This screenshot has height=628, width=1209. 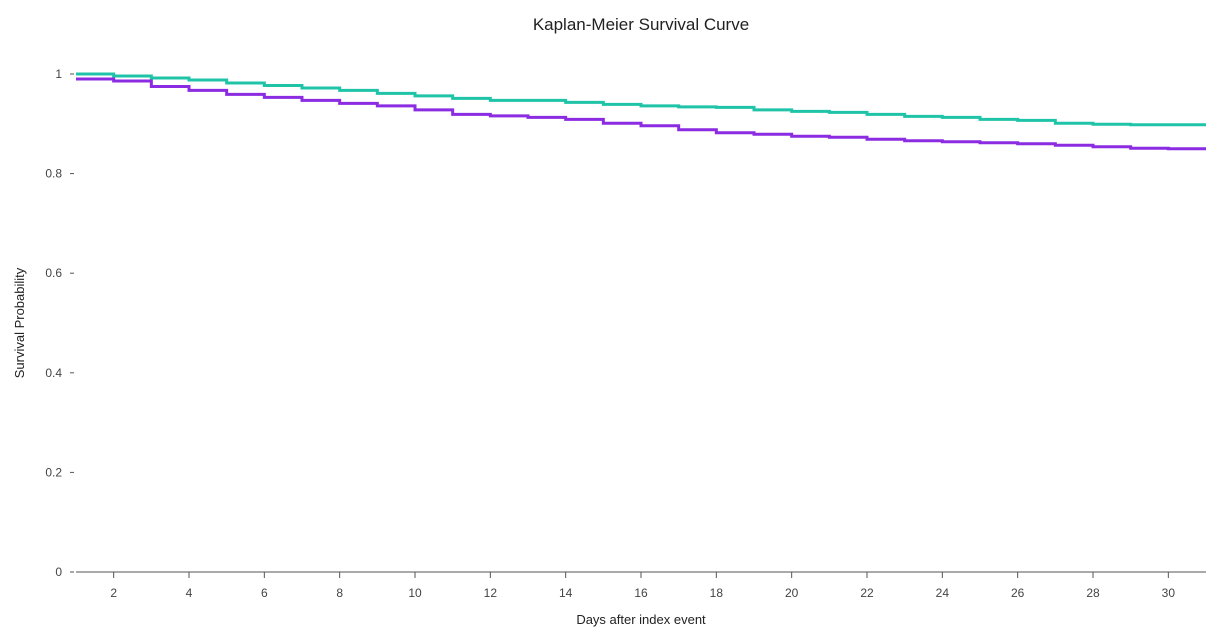 I want to click on x-tick-label: 18, so click(x=717, y=593).